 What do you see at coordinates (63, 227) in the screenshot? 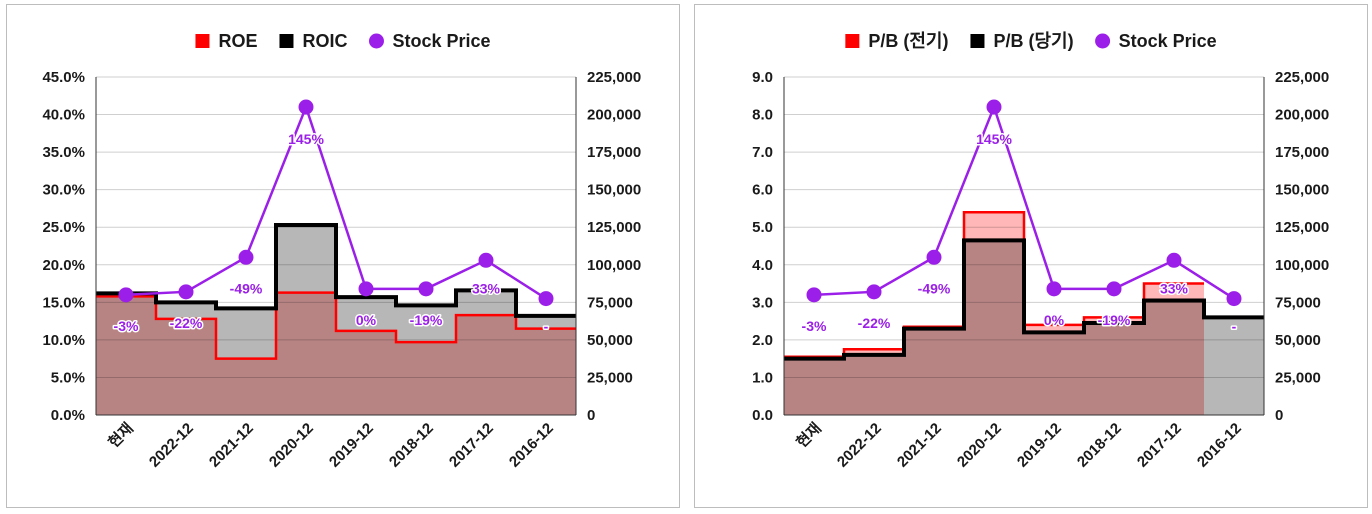
I see `chart-0-y-tick-label: 25.0%` at bounding box center [63, 227].